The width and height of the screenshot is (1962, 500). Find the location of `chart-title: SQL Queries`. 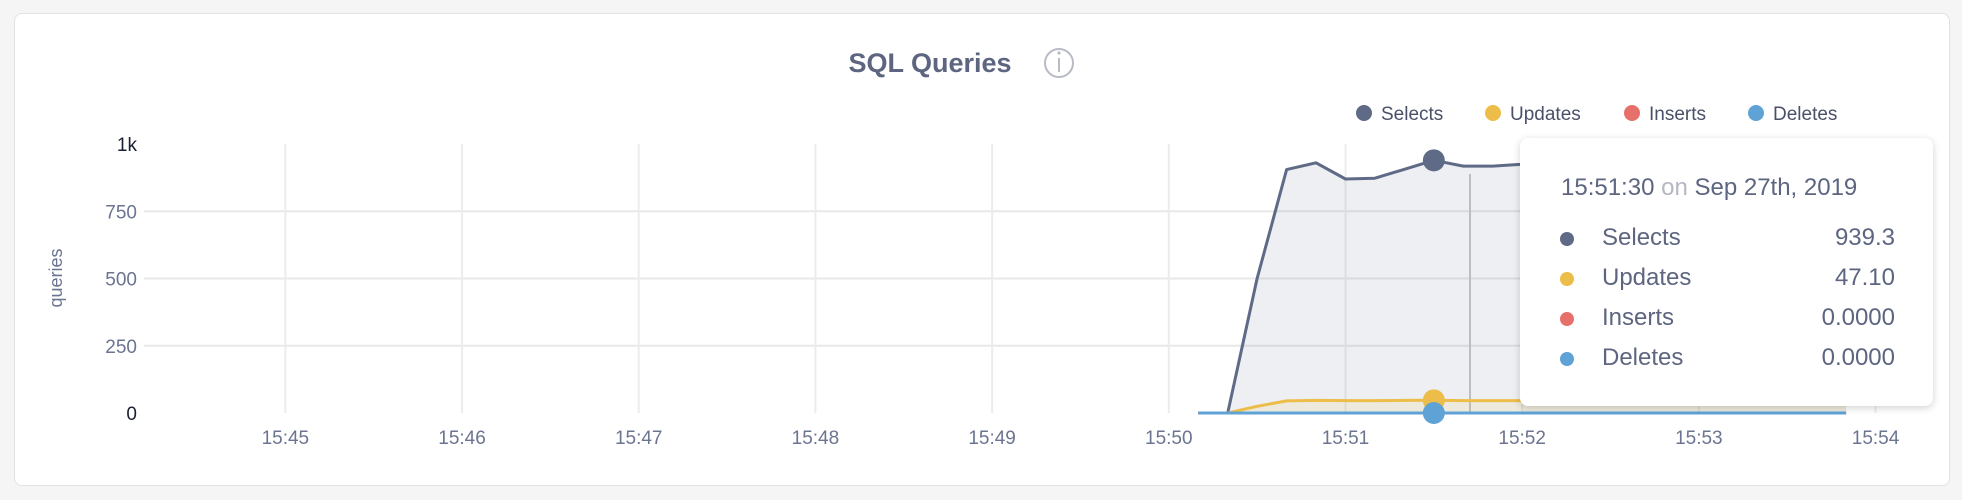

chart-title: SQL Queries is located at coordinates (929, 63).